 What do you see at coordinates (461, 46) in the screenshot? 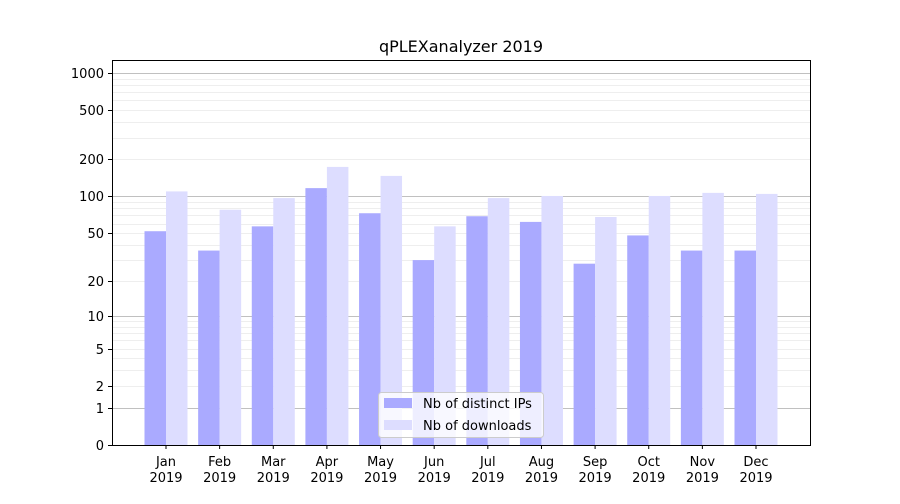
I see `chart-title: qPLEXanalyzer 2019` at bounding box center [461, 46].